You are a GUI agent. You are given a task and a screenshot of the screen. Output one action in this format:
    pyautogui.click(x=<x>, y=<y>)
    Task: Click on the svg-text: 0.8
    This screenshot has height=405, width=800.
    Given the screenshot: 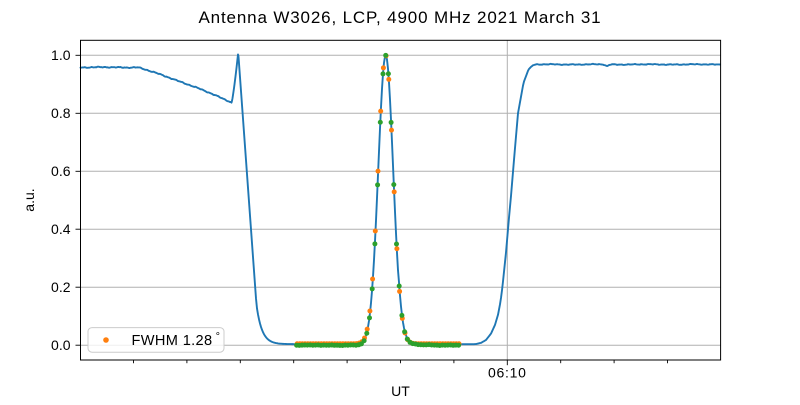 What is the action you would take?
    pyautogui.click(x=61, y=113)
    